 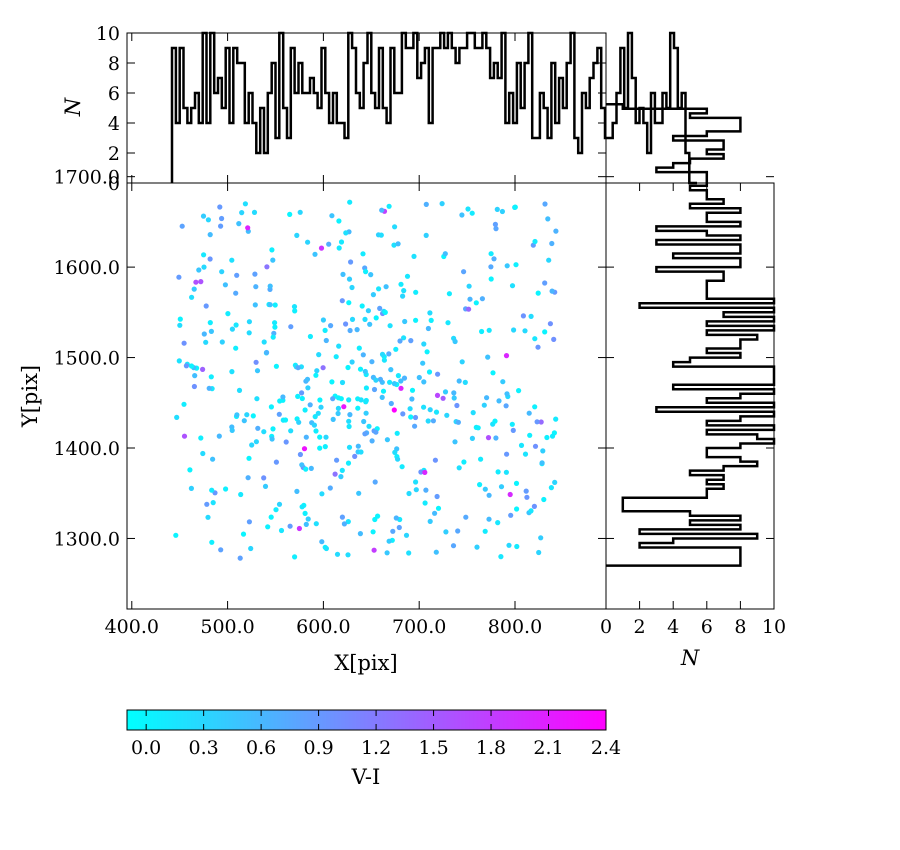 I want to click on top-y-tick-label: 4, so click(x=114, y=124).